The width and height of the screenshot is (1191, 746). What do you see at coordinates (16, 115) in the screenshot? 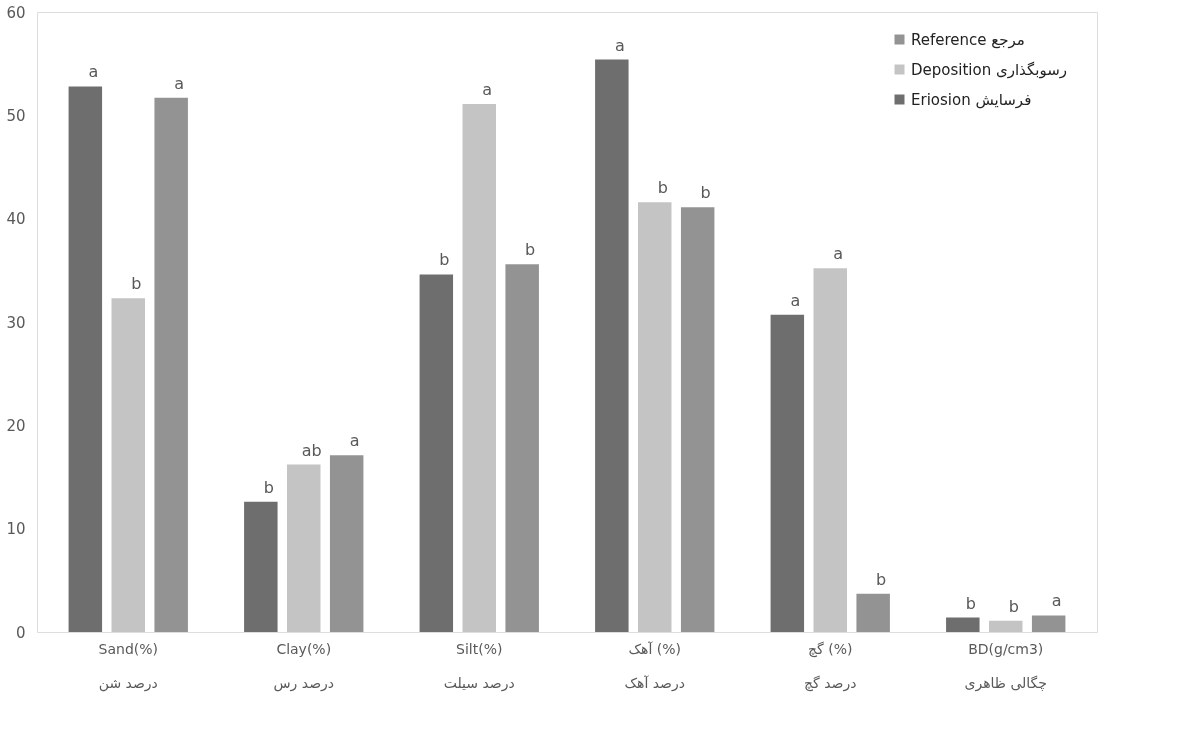
I see `y-tick-label: 50` at bounding box center [16, 115].